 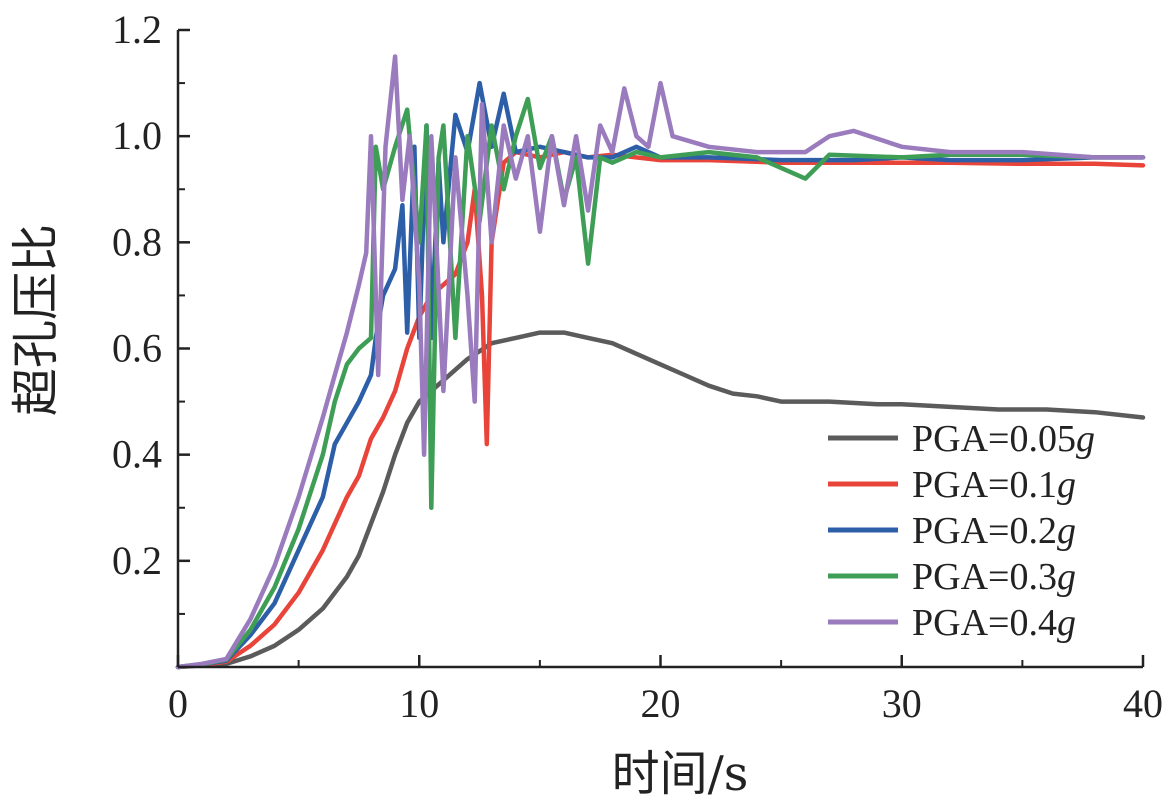 I want to click on x-tick-label: 30, so click(x=902, y=703).